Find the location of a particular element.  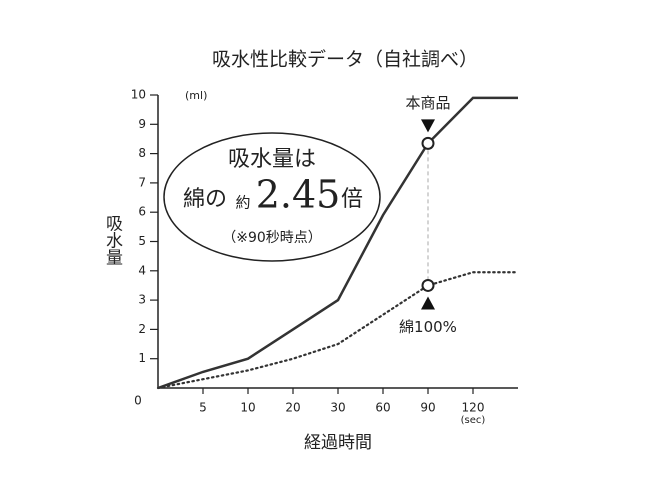

y-tick-label: 9 is located at coordinates (142, 124).